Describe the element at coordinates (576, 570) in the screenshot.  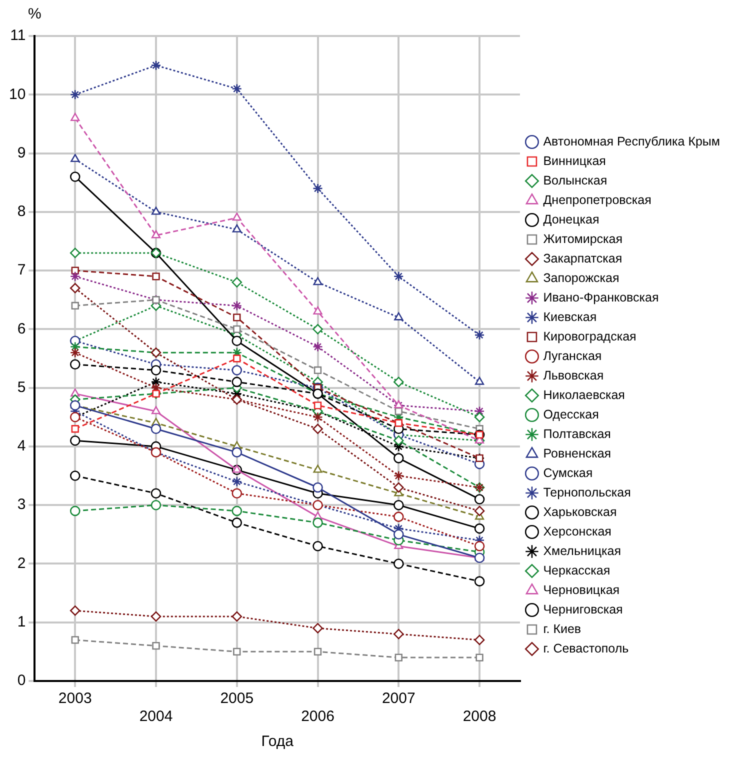
I see `legend-label: Черкасская` at that location.